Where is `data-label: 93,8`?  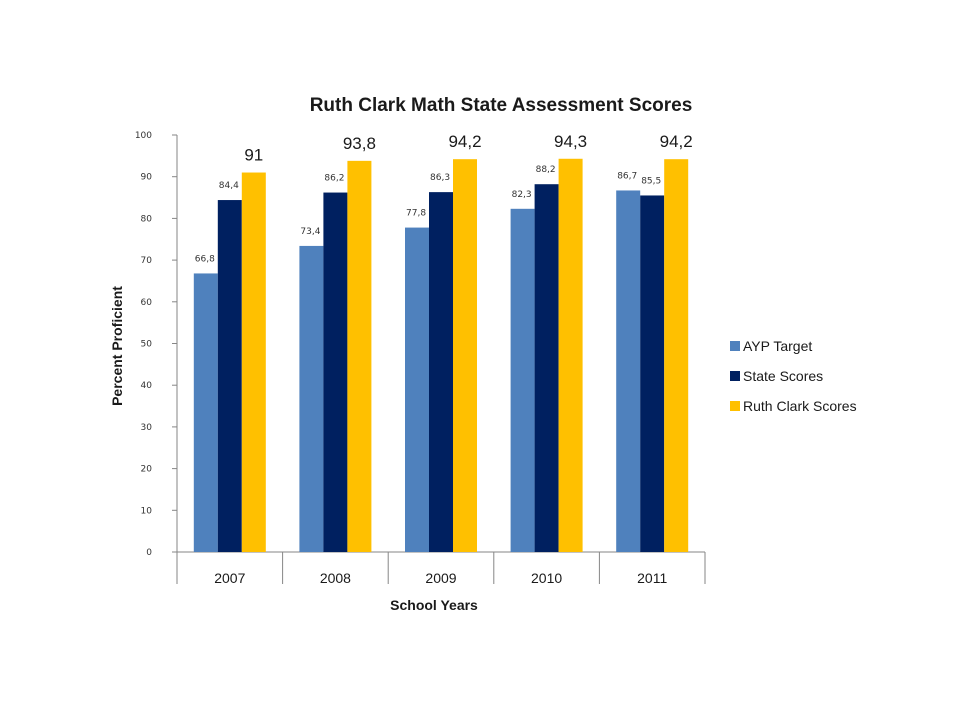
data-label: 93,8 is located at coordinates (359, 143).